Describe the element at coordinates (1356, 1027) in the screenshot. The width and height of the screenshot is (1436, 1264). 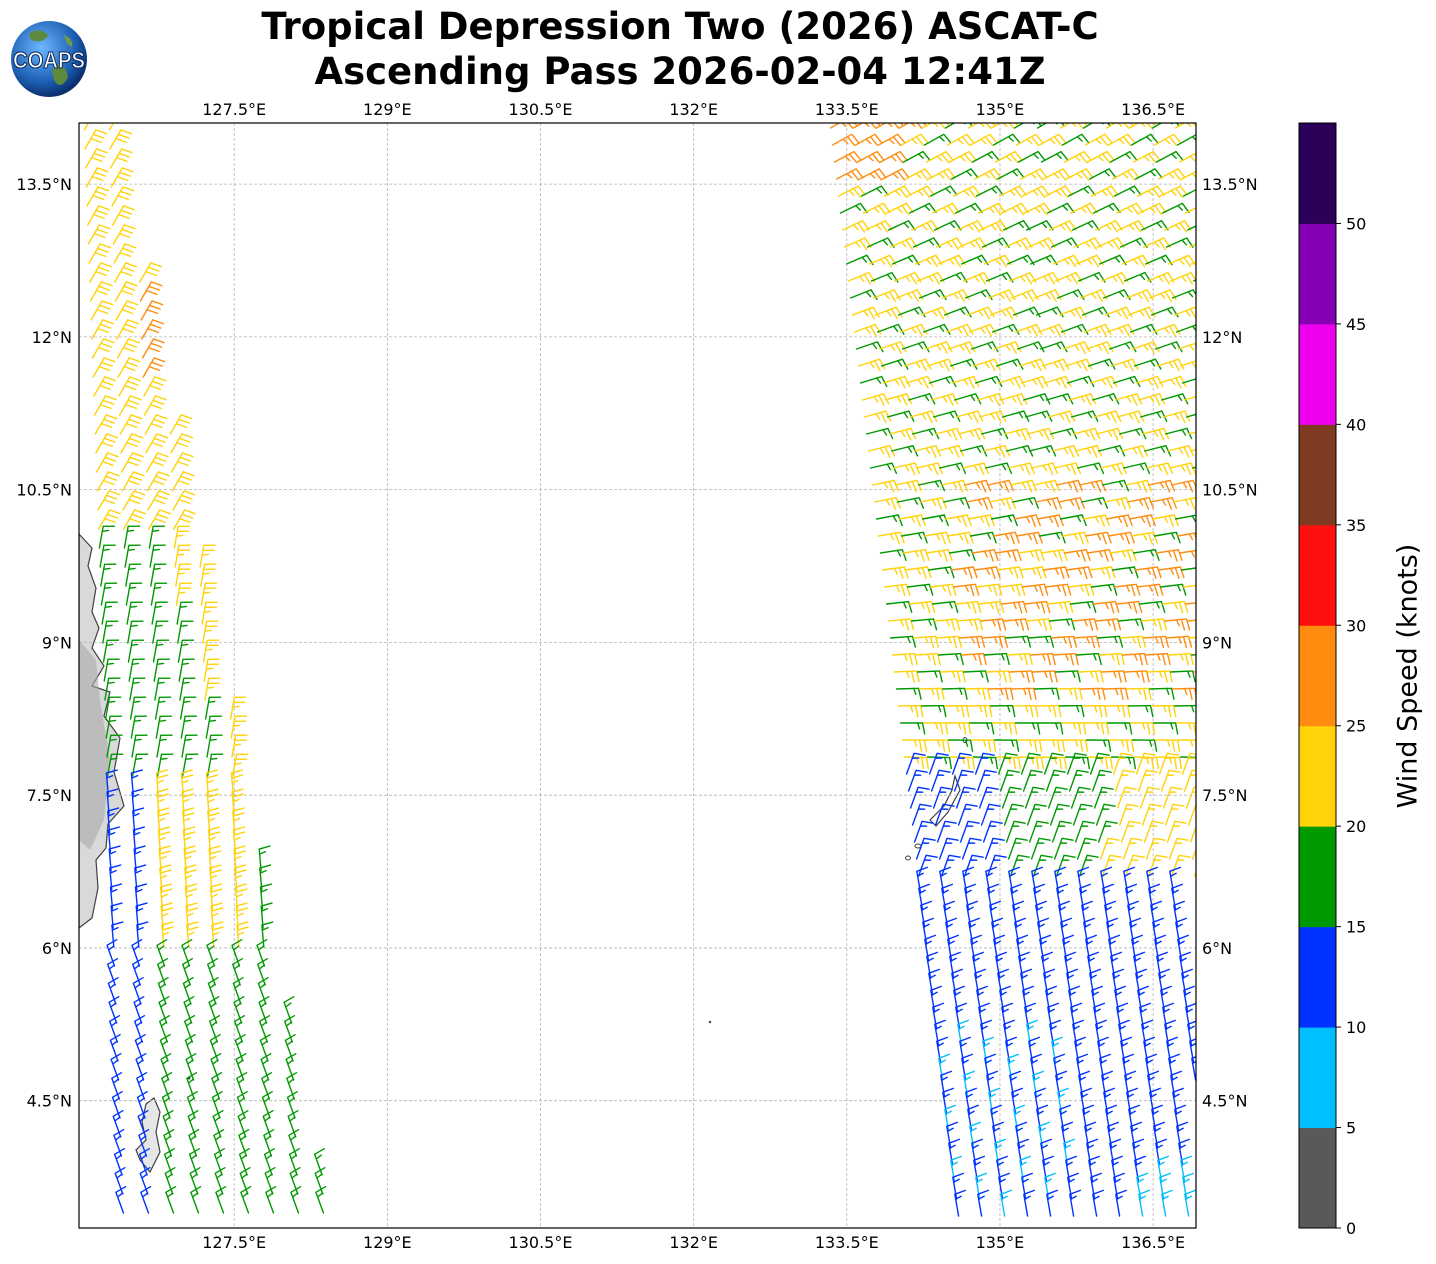
I see `colorbar-tick-label: 10` at that location.